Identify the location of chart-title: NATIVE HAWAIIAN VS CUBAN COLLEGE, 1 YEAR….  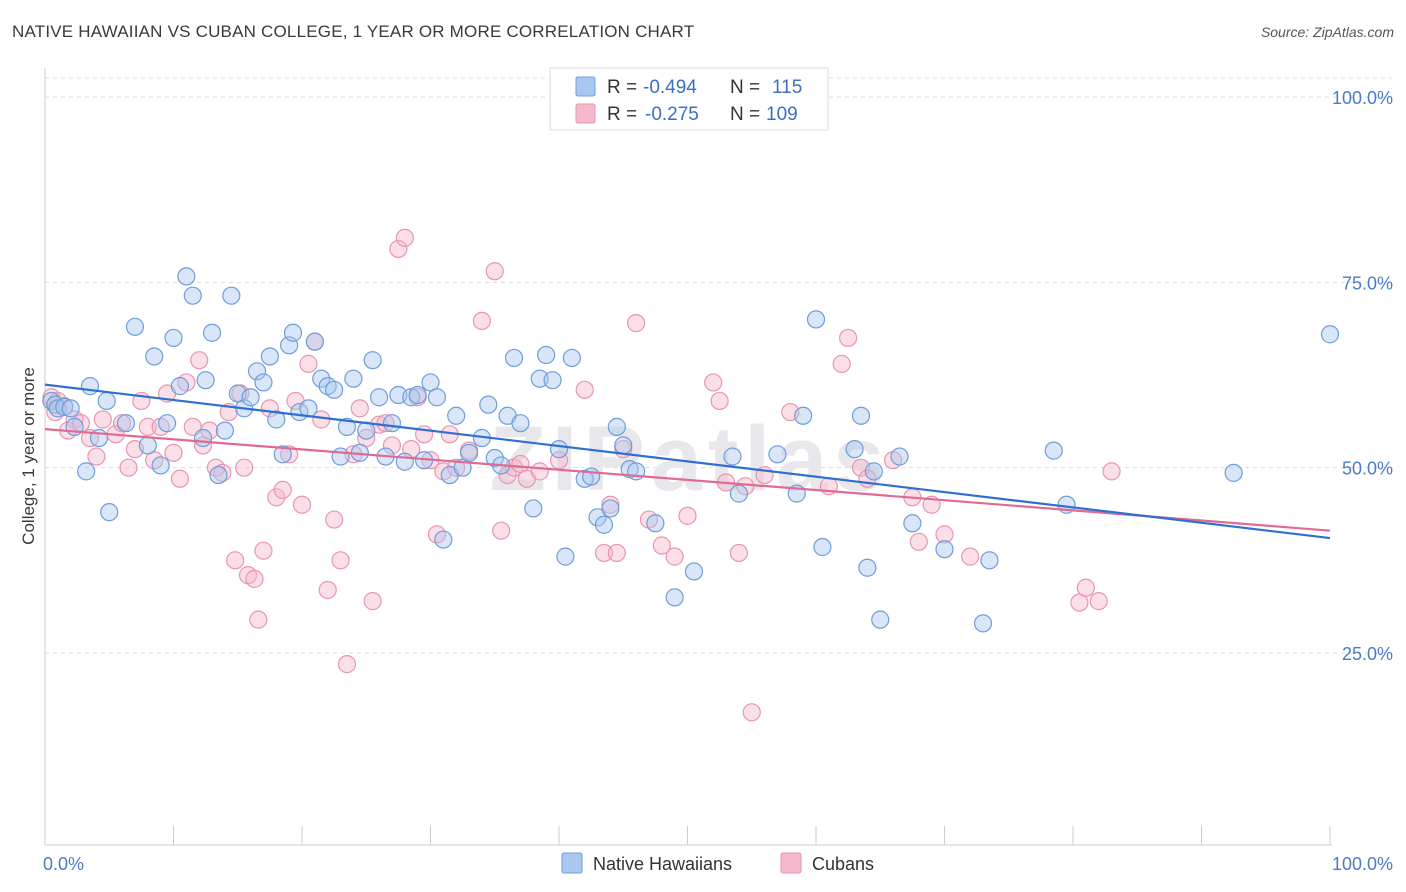
(353, 31).